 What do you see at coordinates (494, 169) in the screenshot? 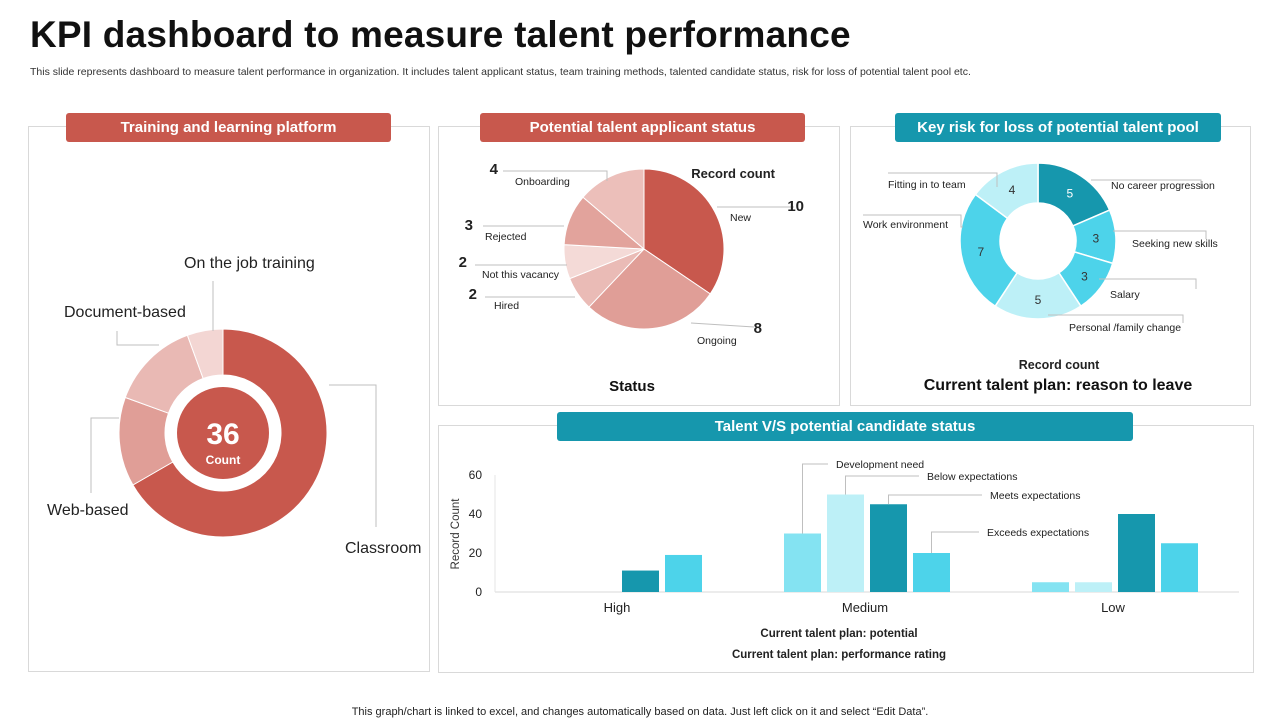
I see `applicant-value-onboarding: 4` at bounding box center [494, 169].